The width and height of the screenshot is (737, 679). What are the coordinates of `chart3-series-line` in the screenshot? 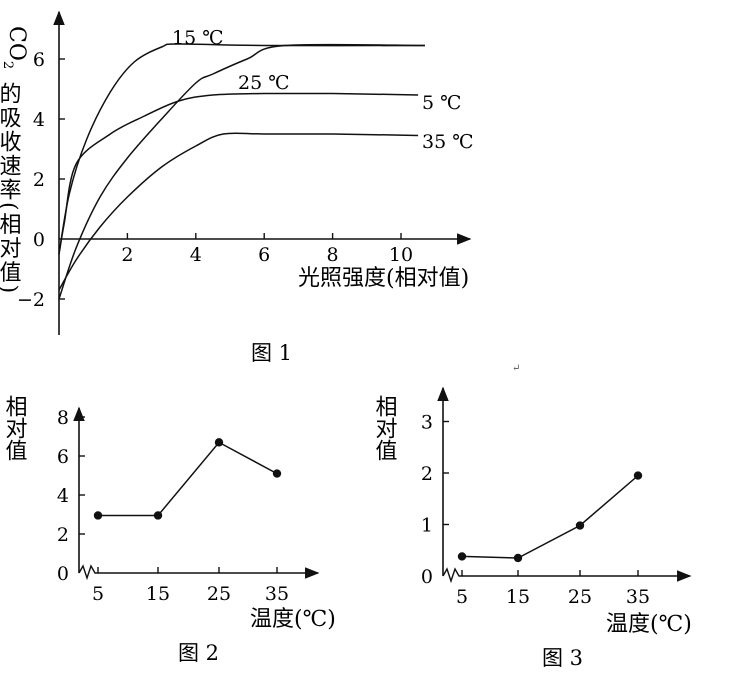 It's located at (550, 517).